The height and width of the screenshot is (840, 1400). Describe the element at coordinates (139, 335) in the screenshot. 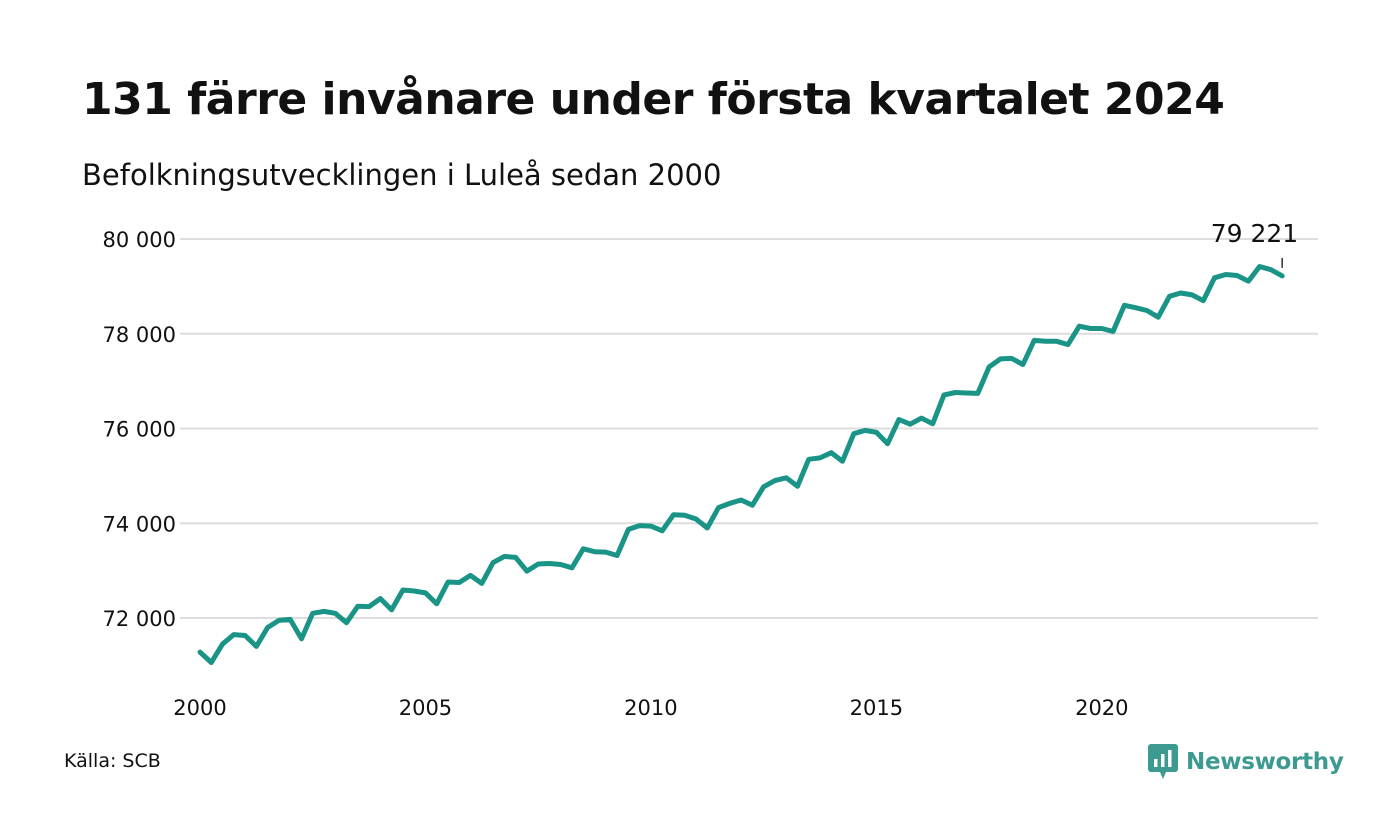

I see `y-tick-label: 78 000` at that location.